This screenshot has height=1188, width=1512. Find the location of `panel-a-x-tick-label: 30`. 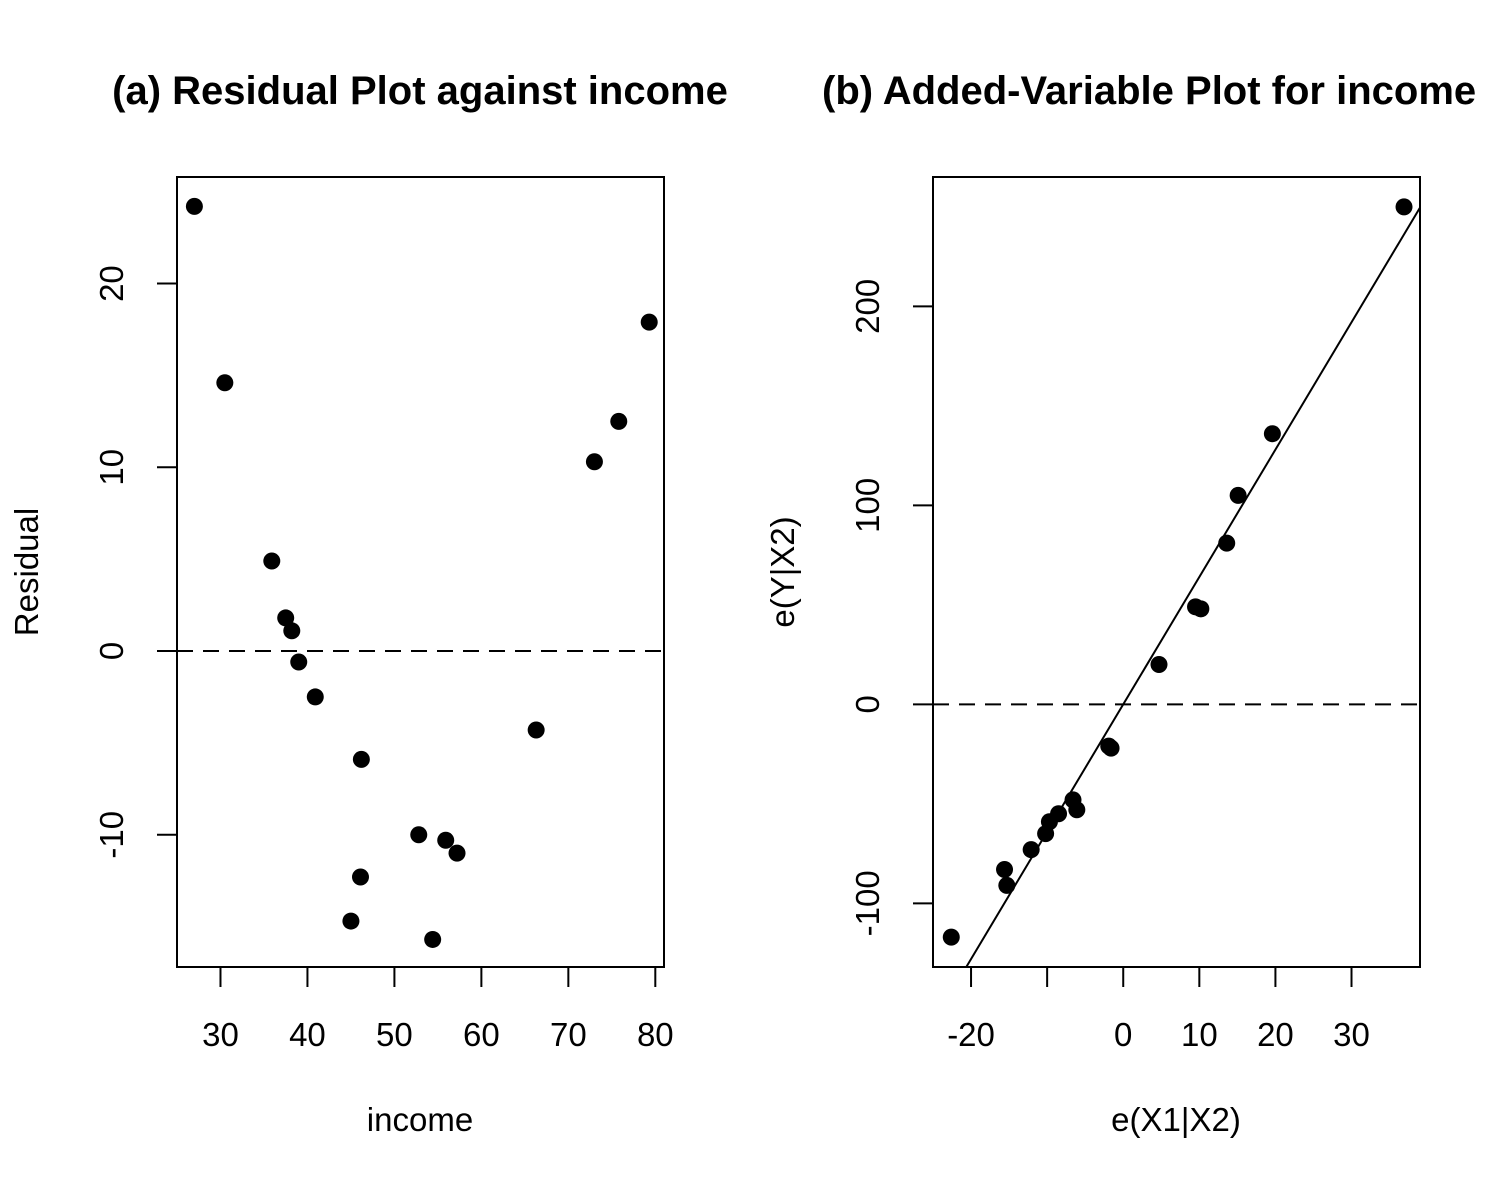

panel-a-x-tick-label: 30 is located at coordinates (220, 1034).